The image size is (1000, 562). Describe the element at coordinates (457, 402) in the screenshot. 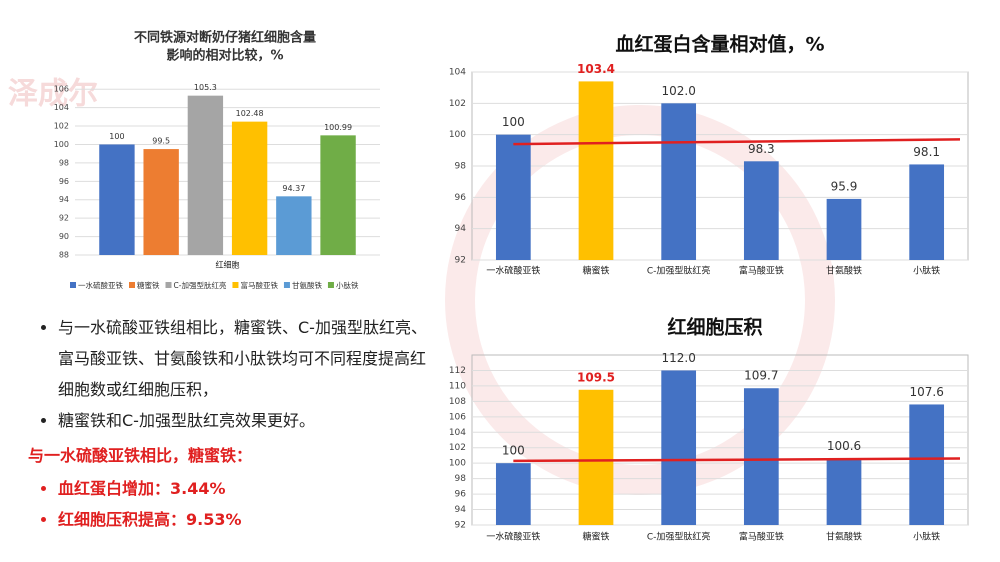

I see `y-tick-label: 108` at that location.